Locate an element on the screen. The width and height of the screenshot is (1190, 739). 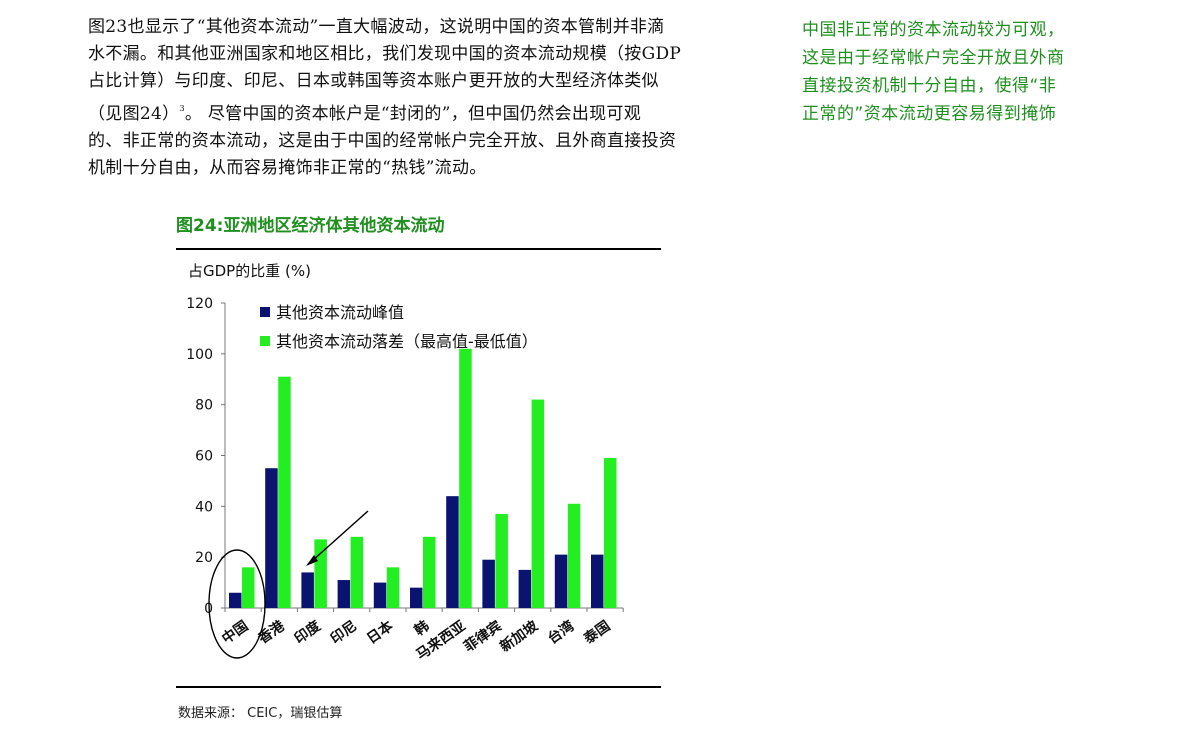
figure-source: 数据来源： CEIC，瑞银估算 is located at coordinates (260, 713).